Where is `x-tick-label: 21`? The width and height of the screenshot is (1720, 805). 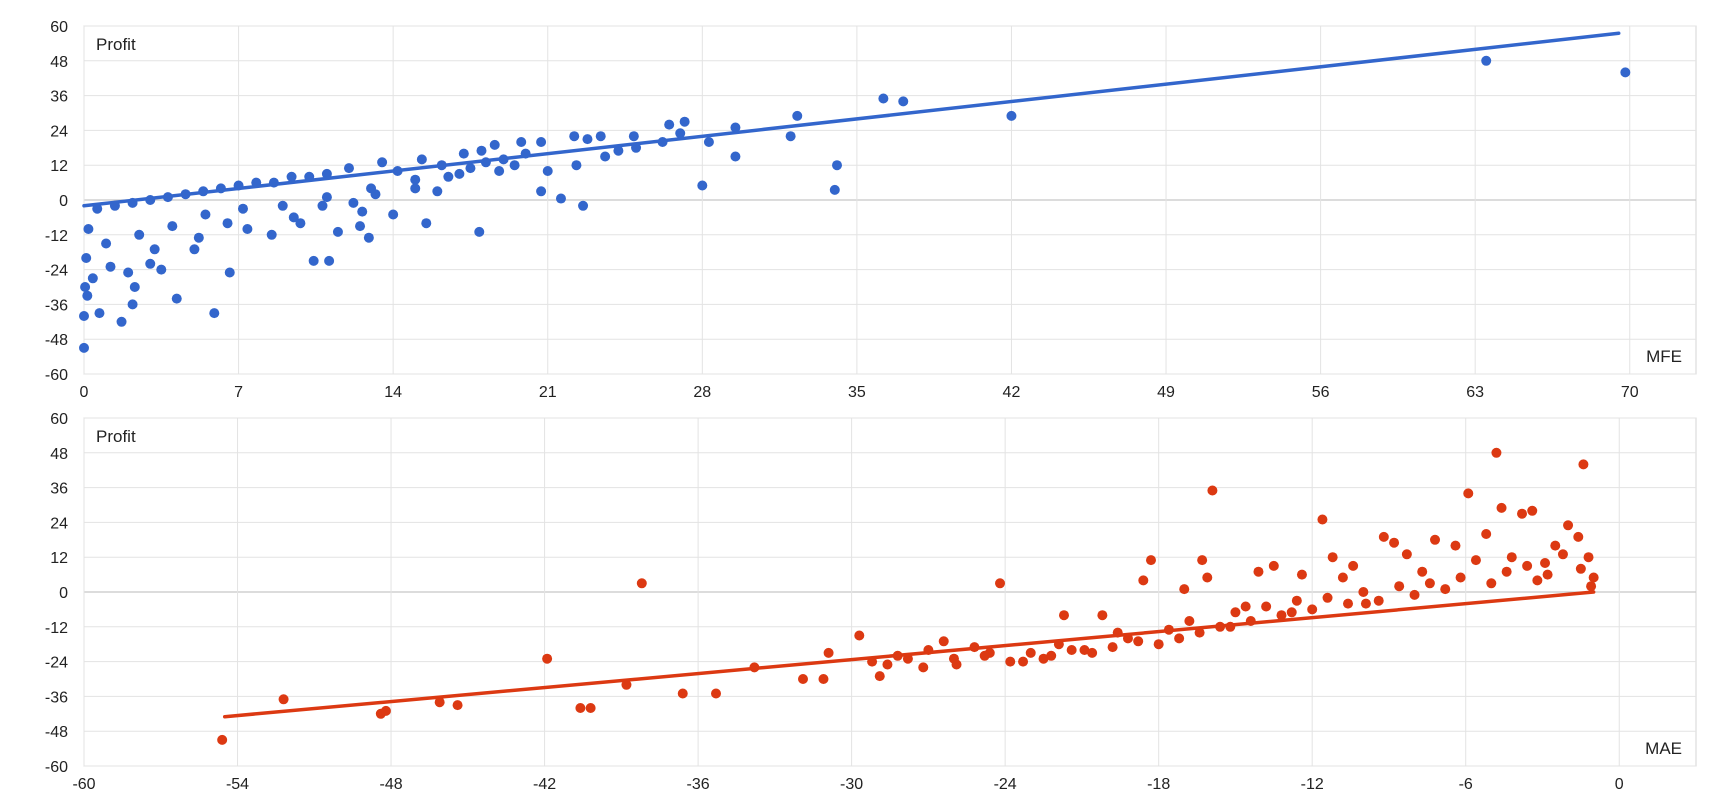 x-tick-label: 21 is located at coordinates (548, 392).